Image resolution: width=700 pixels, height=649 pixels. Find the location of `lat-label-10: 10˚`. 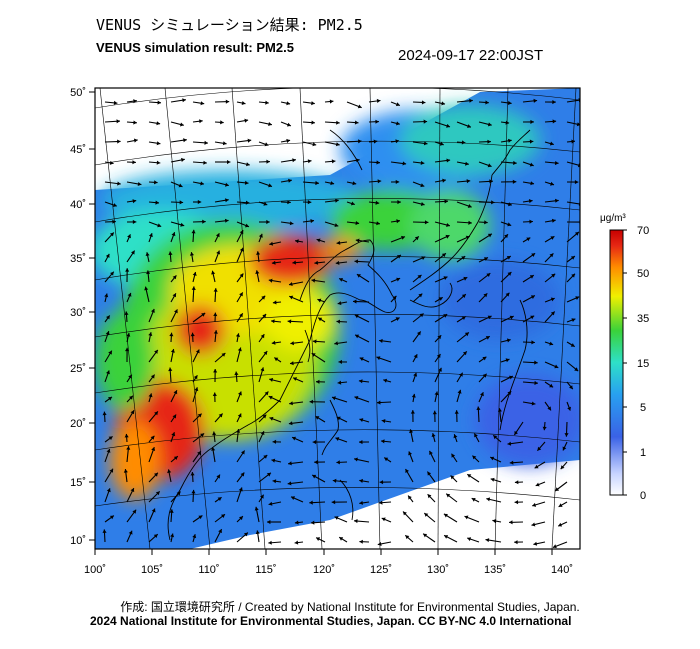

lat-label-10: 10˚ is located at coordinates (78, 541).